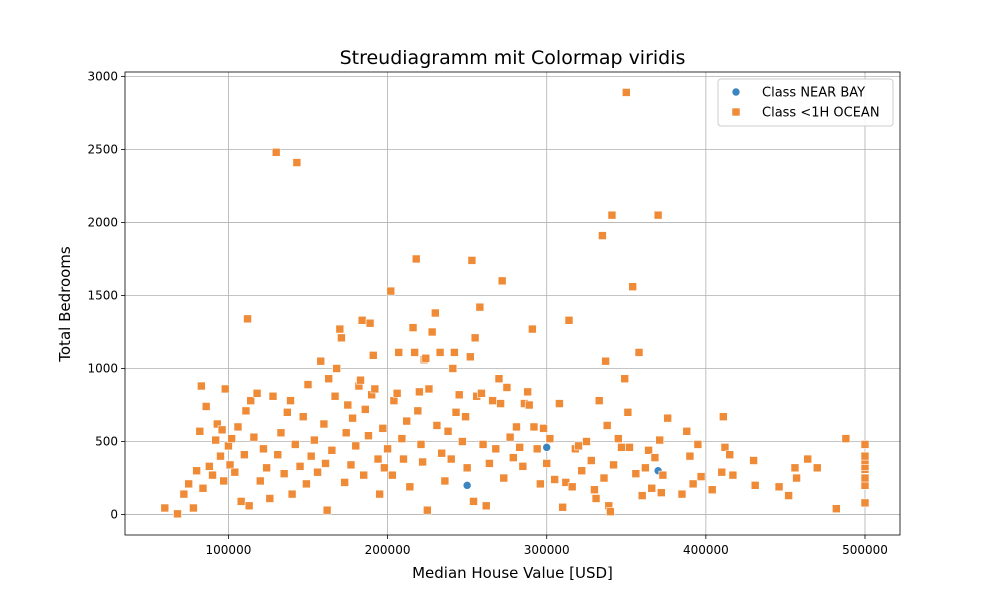 This screenshot has width=1000, height=605. Describe the element at coordinates (736, 92) in the screenshot. I see `legend-marker-circle` at that location.